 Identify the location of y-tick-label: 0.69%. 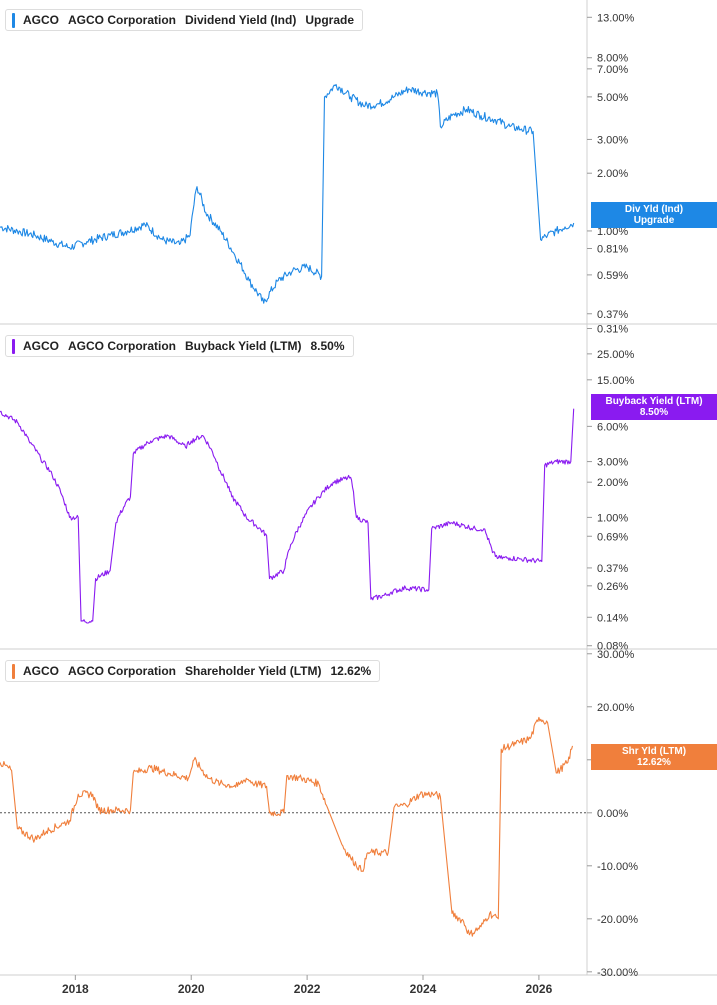
(612, 537).